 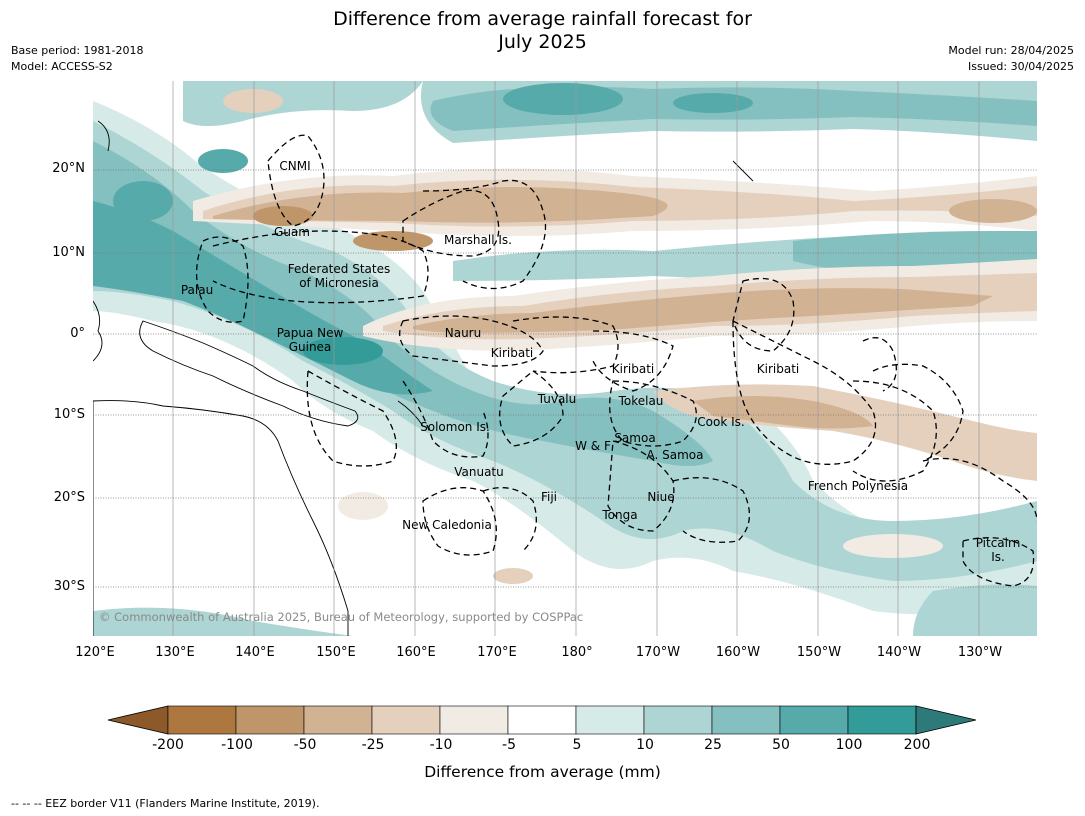 I want to click on label-palau: Palau, so click(x=197, y=290).